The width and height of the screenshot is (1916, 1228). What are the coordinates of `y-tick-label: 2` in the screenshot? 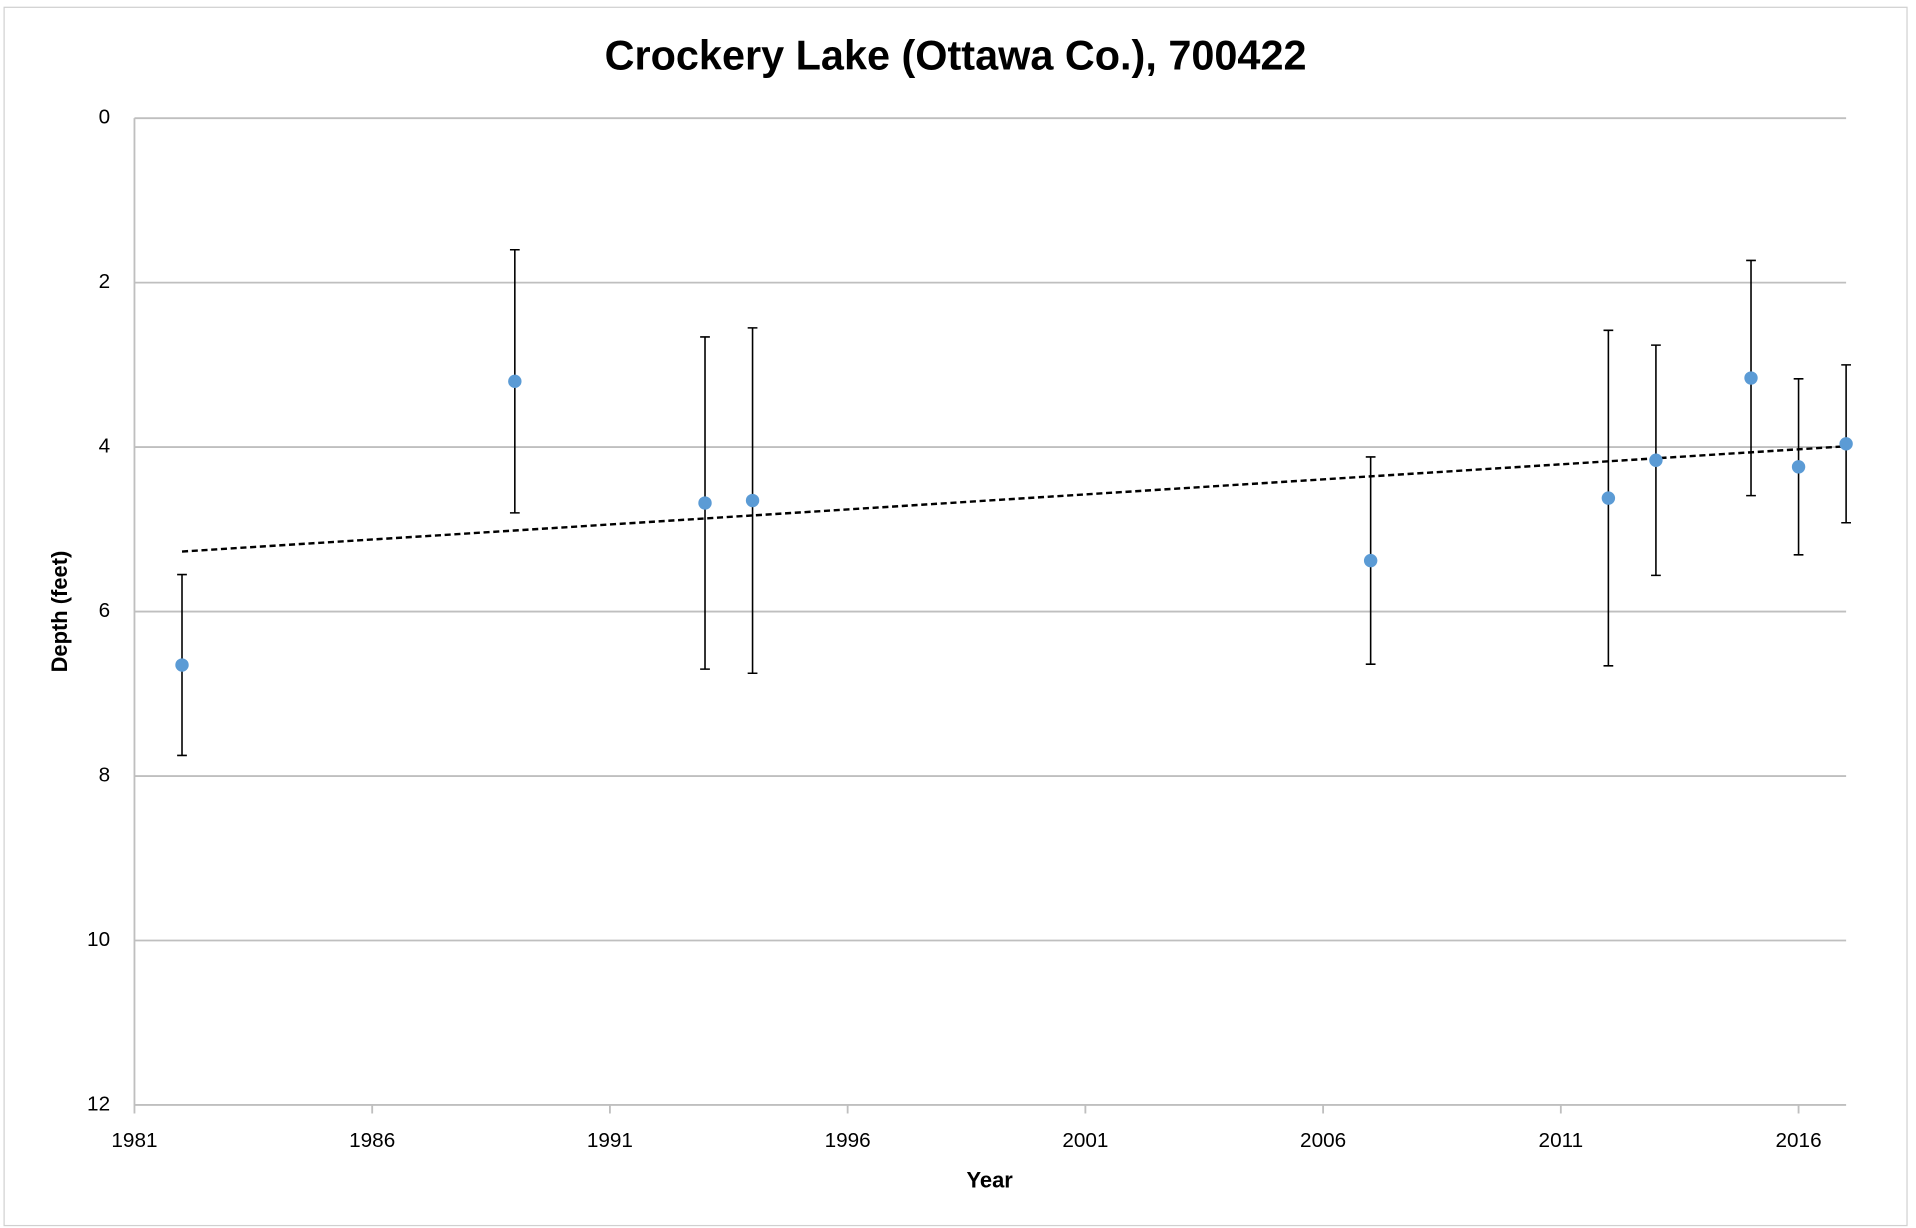 It's located at (105, 281).